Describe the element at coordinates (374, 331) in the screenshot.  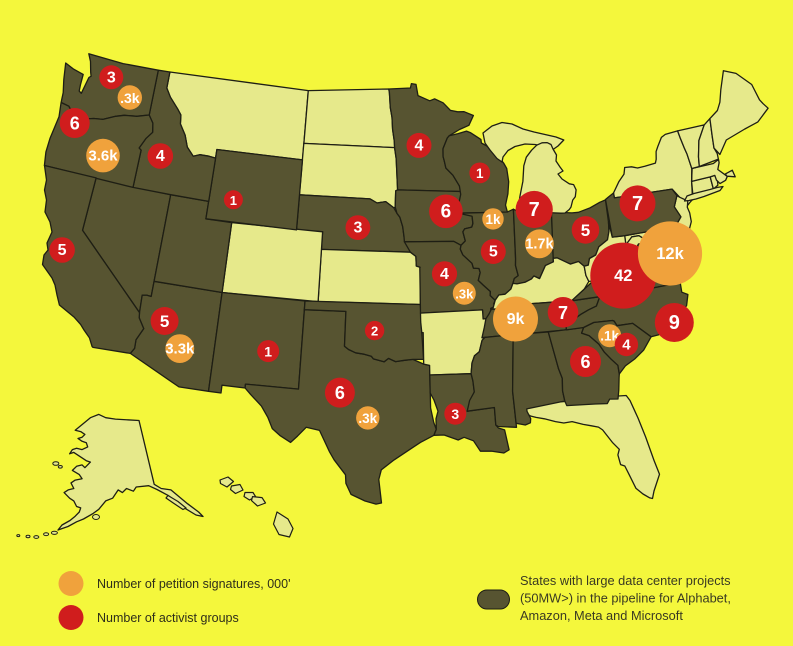
I see `svg-text: 2` at that location.